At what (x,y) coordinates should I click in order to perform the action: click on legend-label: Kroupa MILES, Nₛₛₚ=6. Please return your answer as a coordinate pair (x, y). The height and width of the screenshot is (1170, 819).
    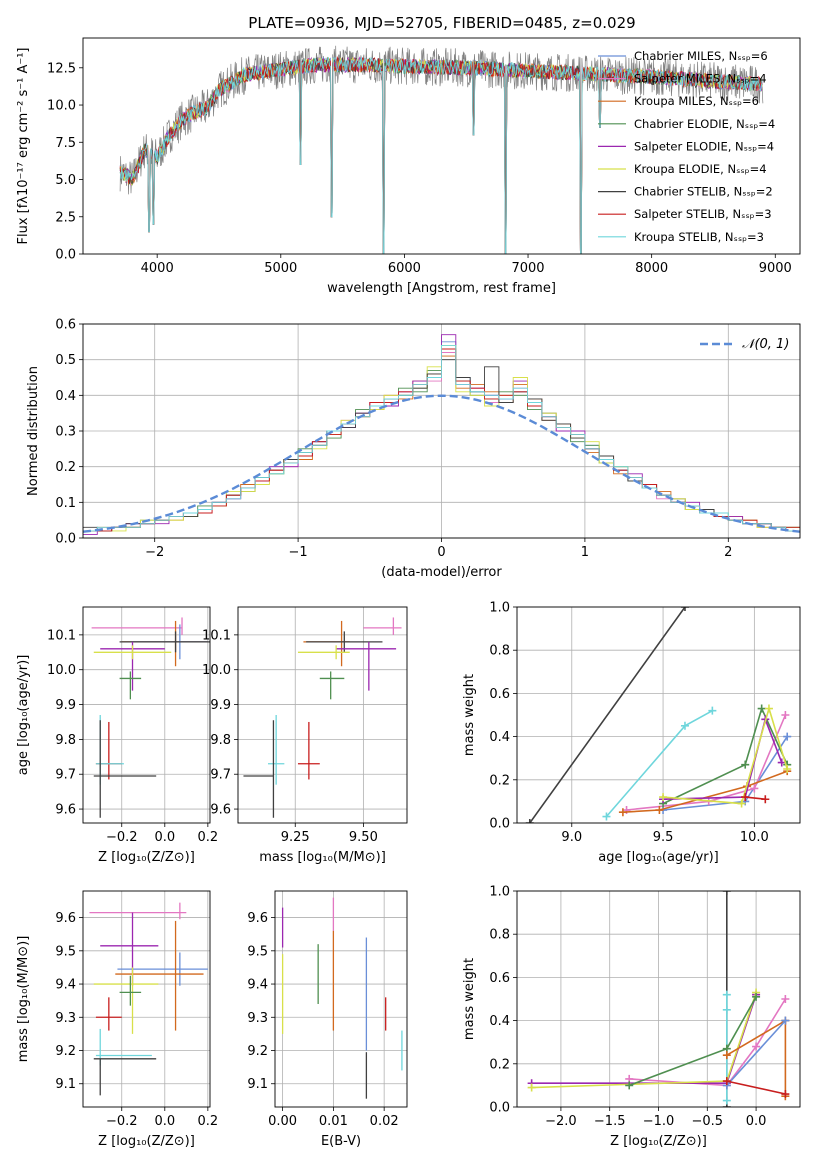
    Looking at the image, I should click on (696, 101).